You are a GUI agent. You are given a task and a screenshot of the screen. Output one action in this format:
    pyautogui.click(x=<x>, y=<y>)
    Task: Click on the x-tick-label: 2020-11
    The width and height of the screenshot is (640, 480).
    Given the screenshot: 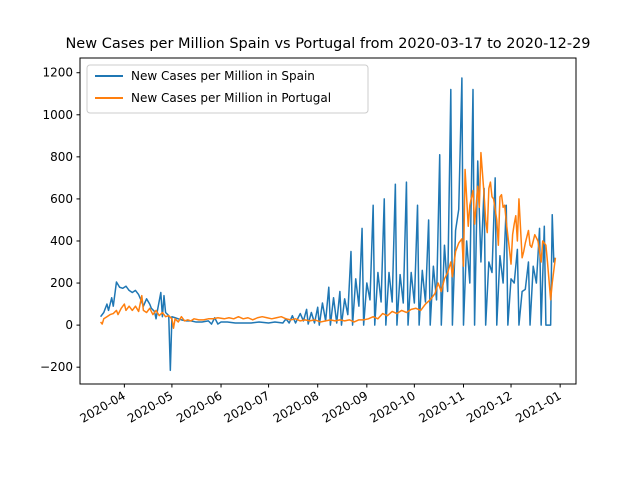 What is the action you would take?
    pyautogui.click(x=442, y=406)
    